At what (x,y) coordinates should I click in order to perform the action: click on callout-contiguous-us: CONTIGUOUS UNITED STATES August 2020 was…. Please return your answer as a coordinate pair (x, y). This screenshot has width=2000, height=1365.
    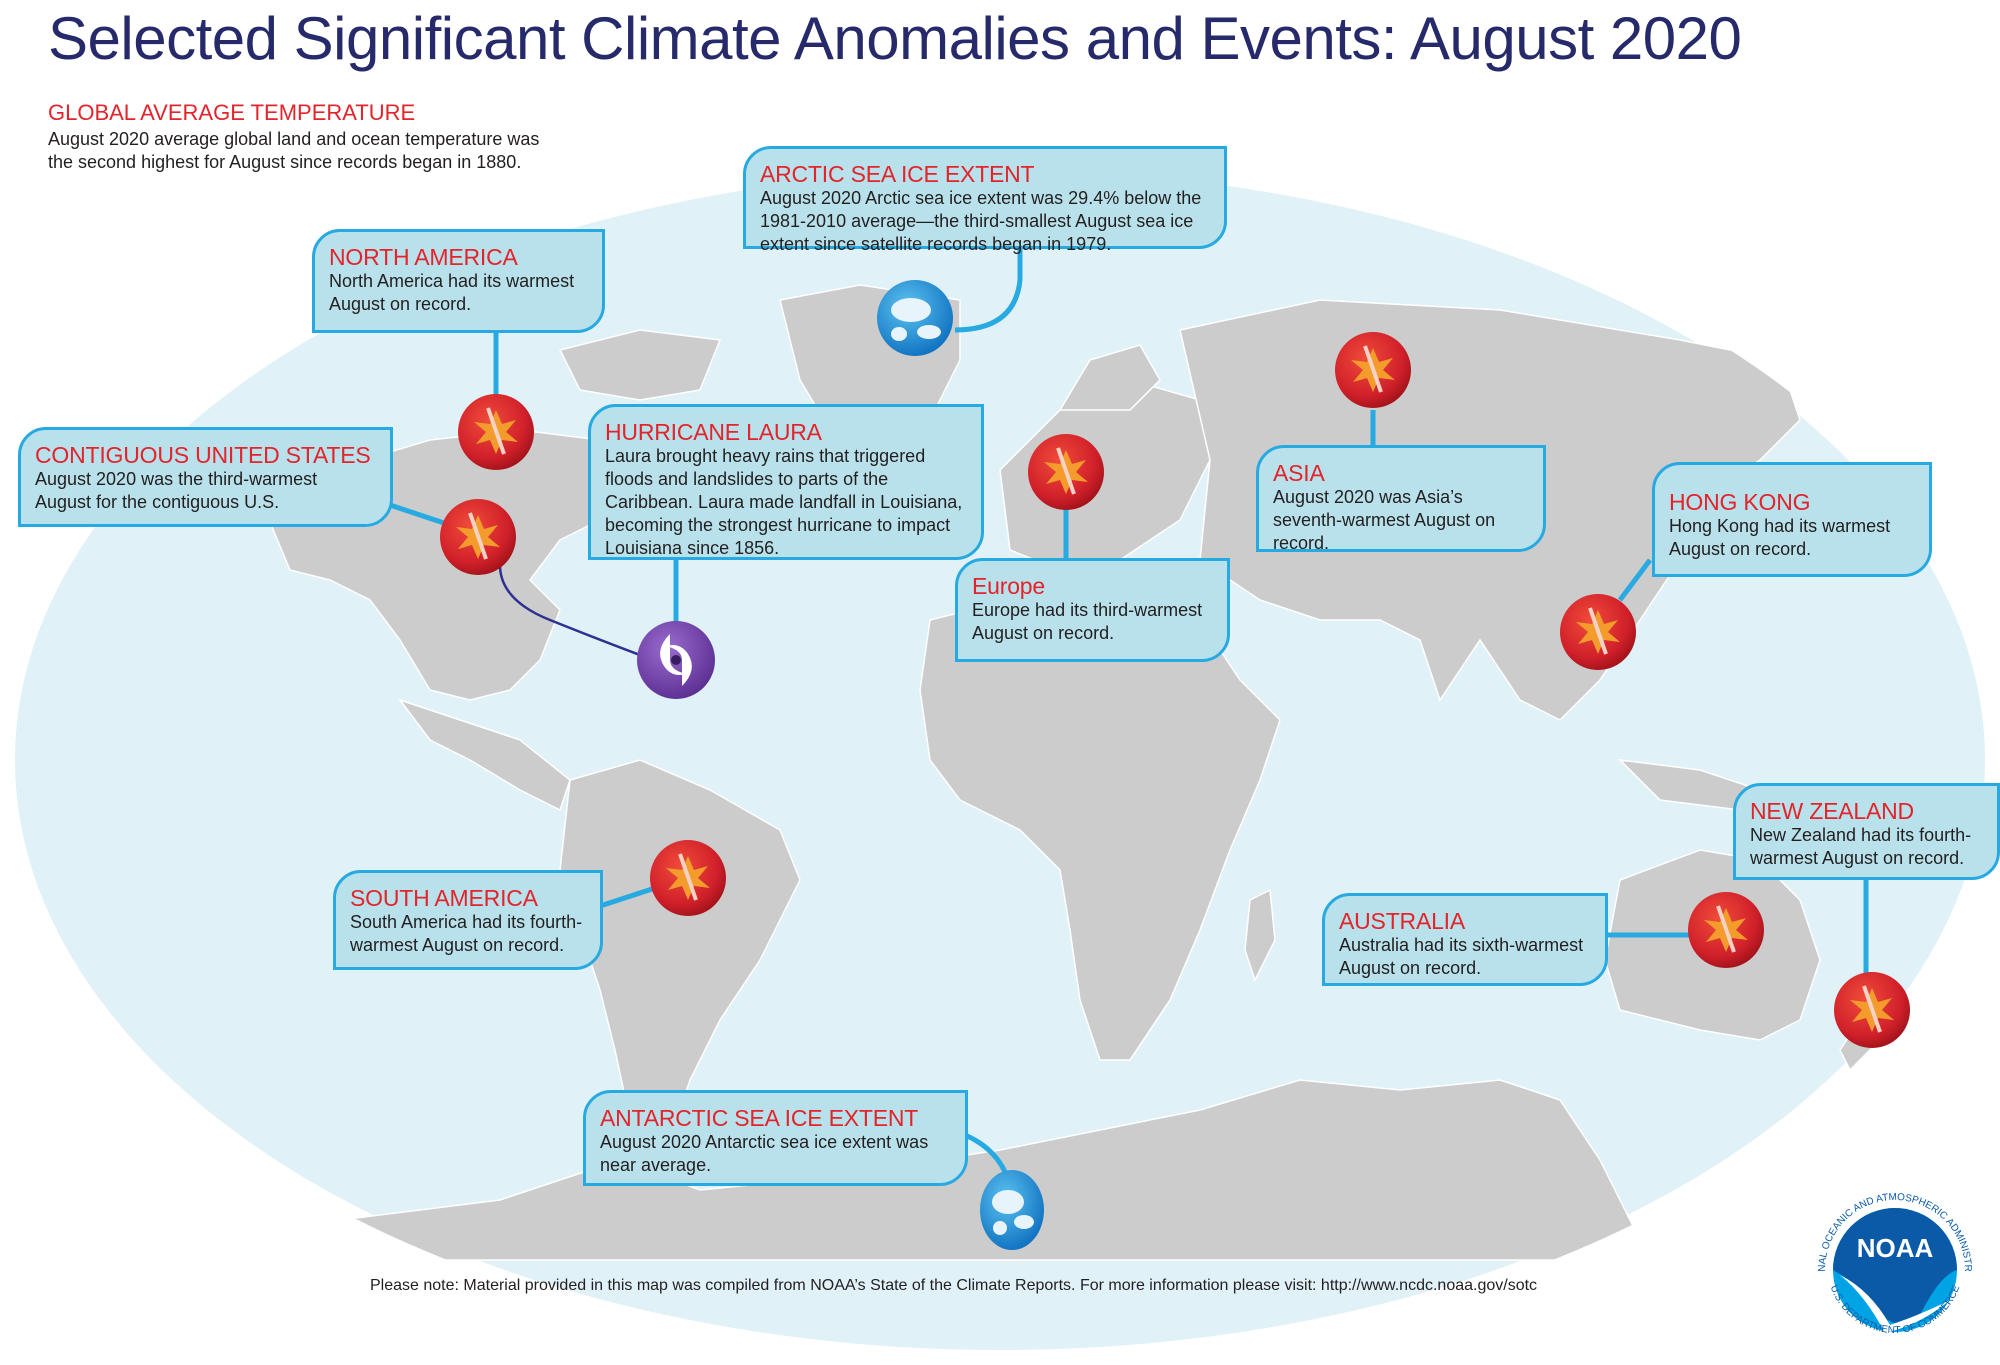
    Looking at the image, I should click on (205, 477).